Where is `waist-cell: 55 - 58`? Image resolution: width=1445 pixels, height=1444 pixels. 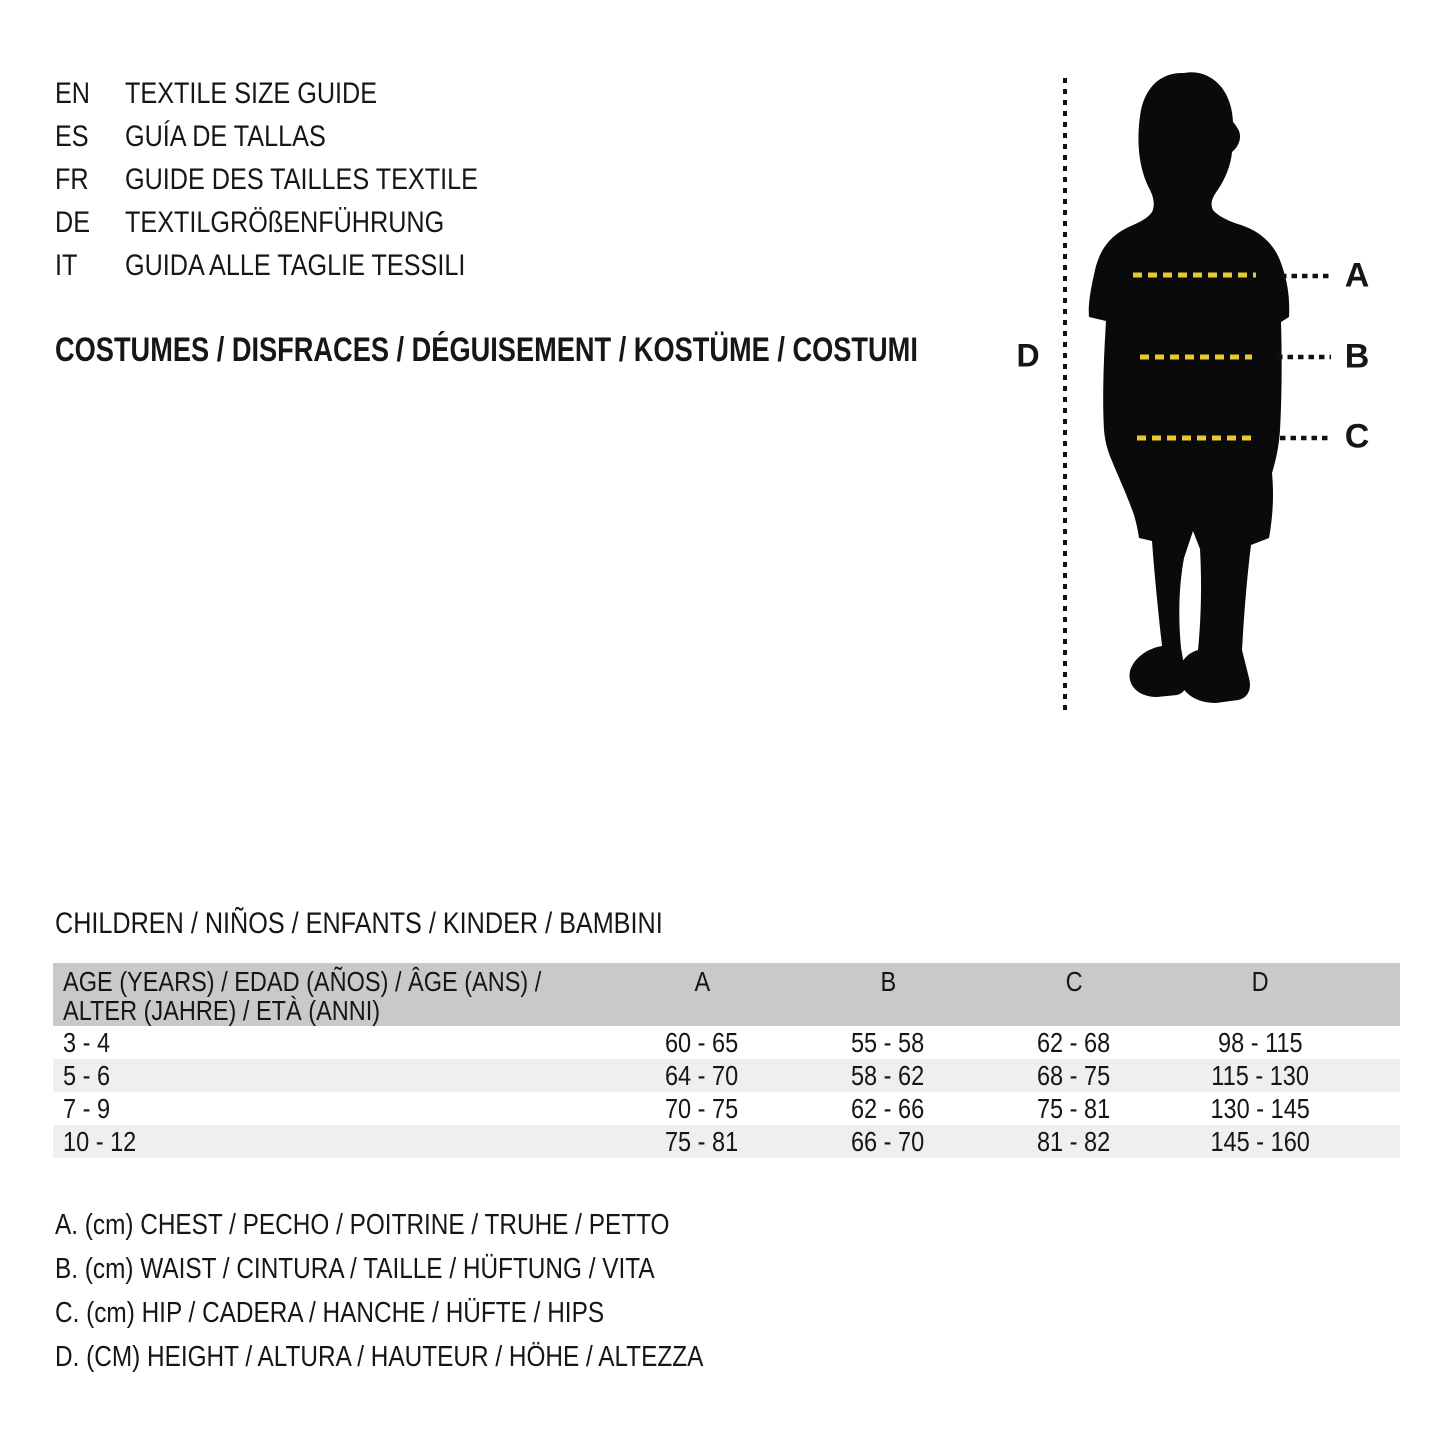
waist-cell: 55 - 58 is located at coordinates (888, 1042).